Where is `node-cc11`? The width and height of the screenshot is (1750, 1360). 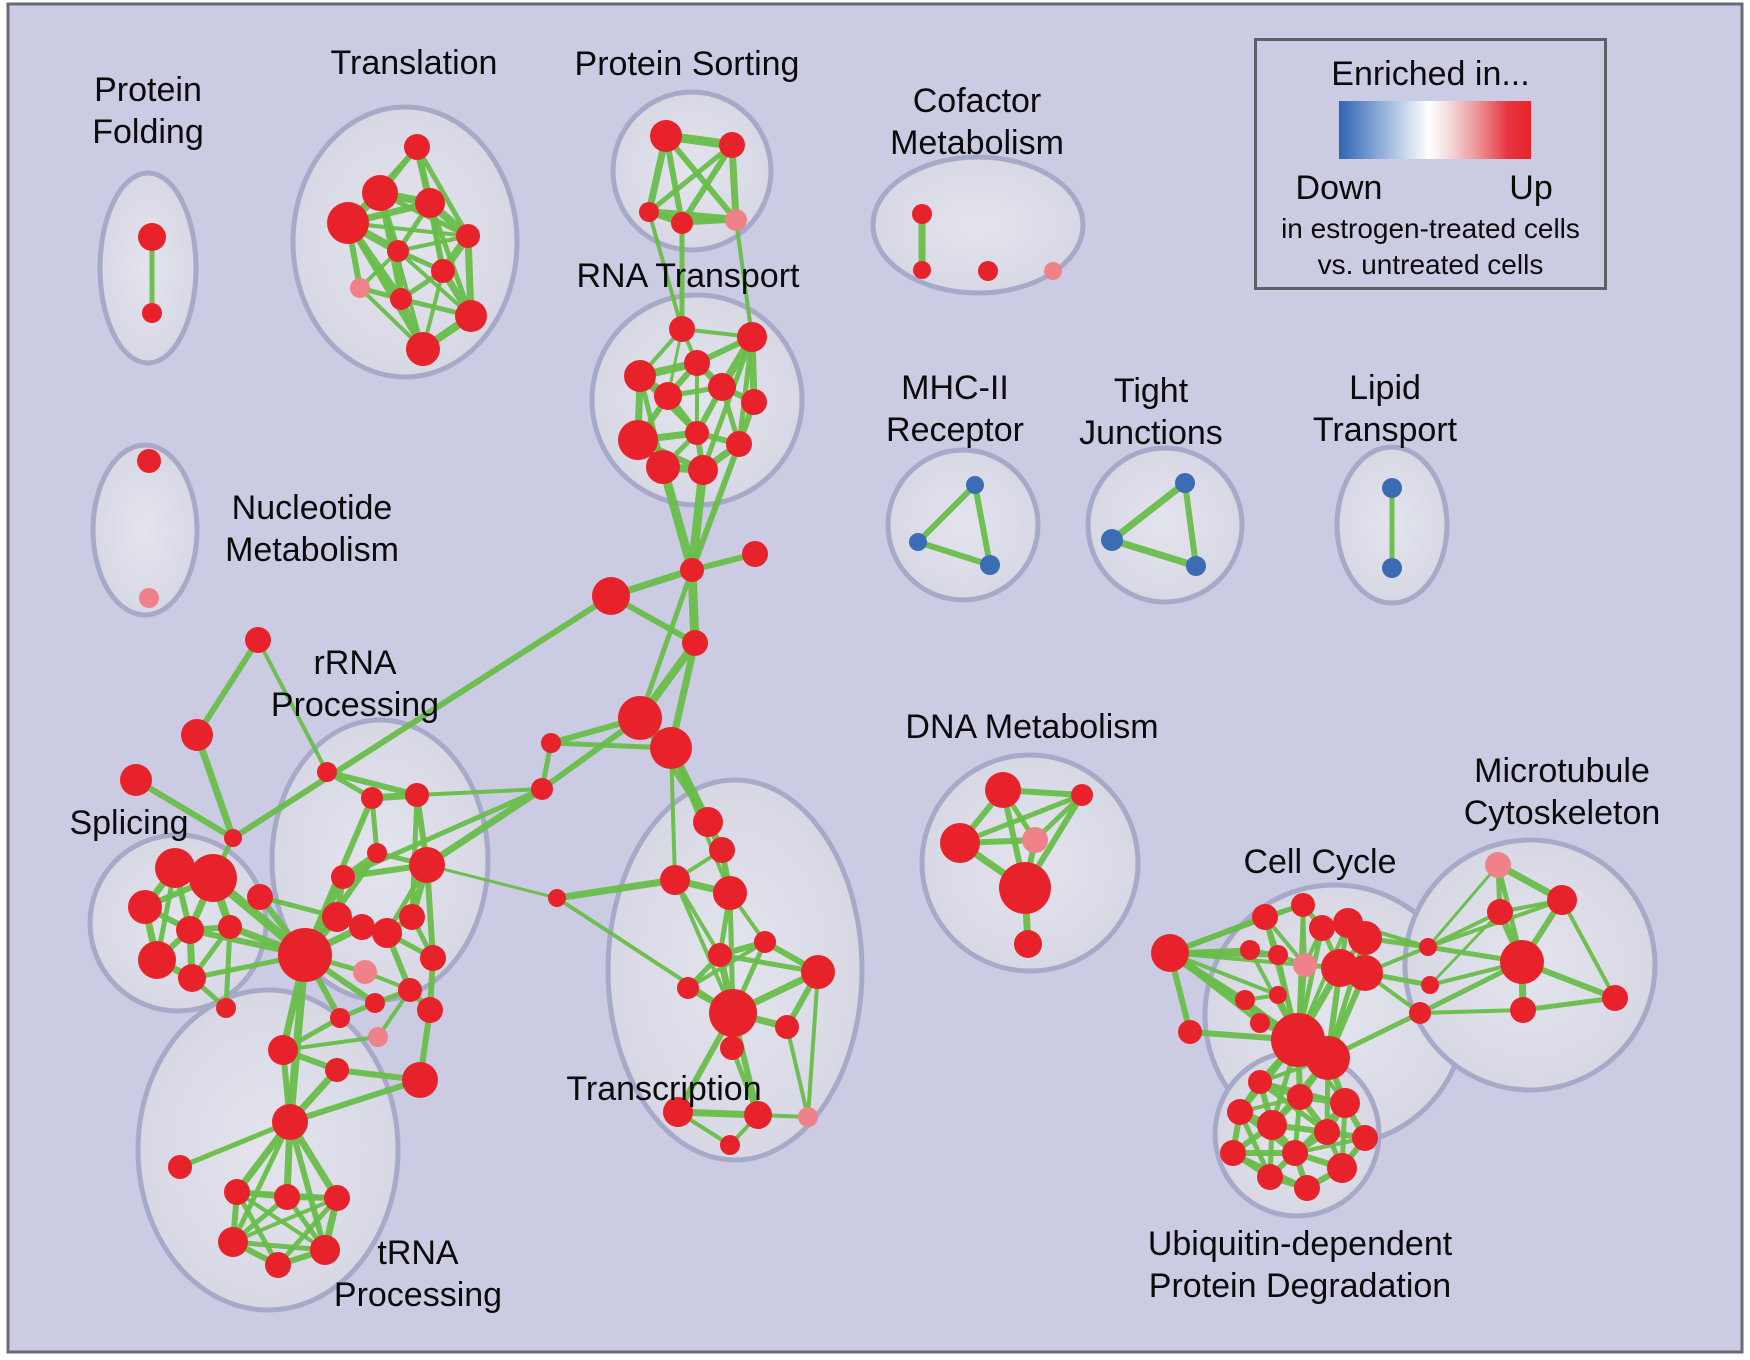 node-cc11 is located at coordinates (1365, 973).